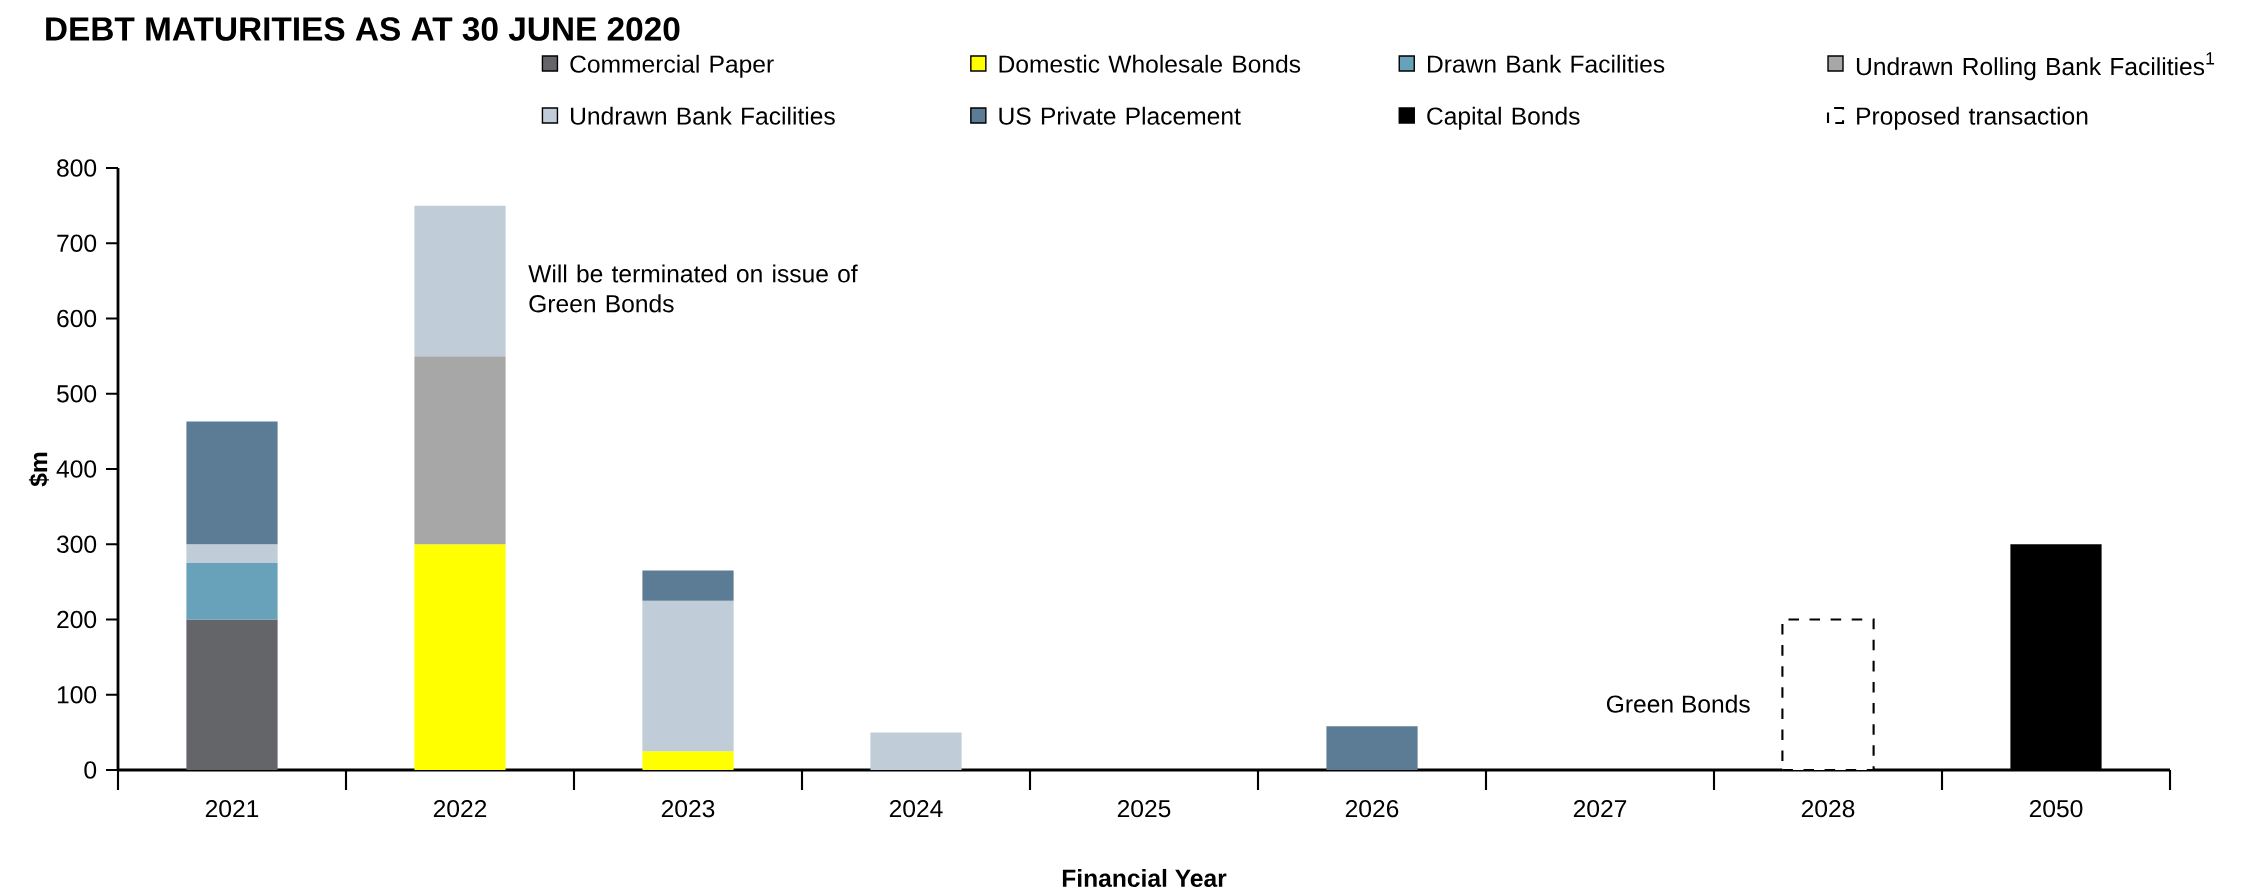 The image size is (2264, 891). What do you see at coordinates (693, 288) in the screenshot?
I see `annotation: Will be terminated on issue of Green Bonds` at bounding box center [693, 288].